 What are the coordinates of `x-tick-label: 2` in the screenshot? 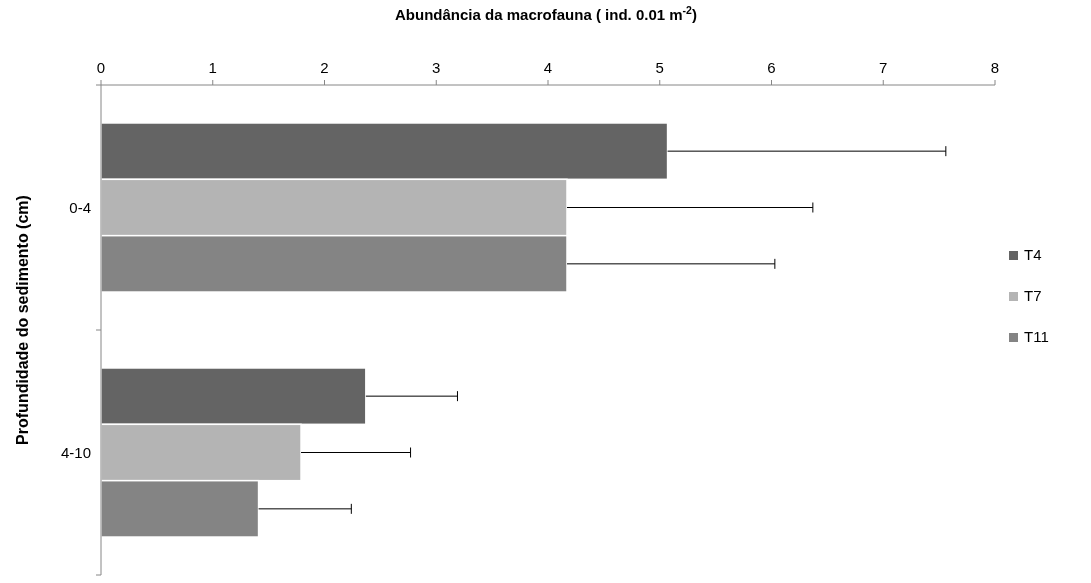 It's located at (324, 67).